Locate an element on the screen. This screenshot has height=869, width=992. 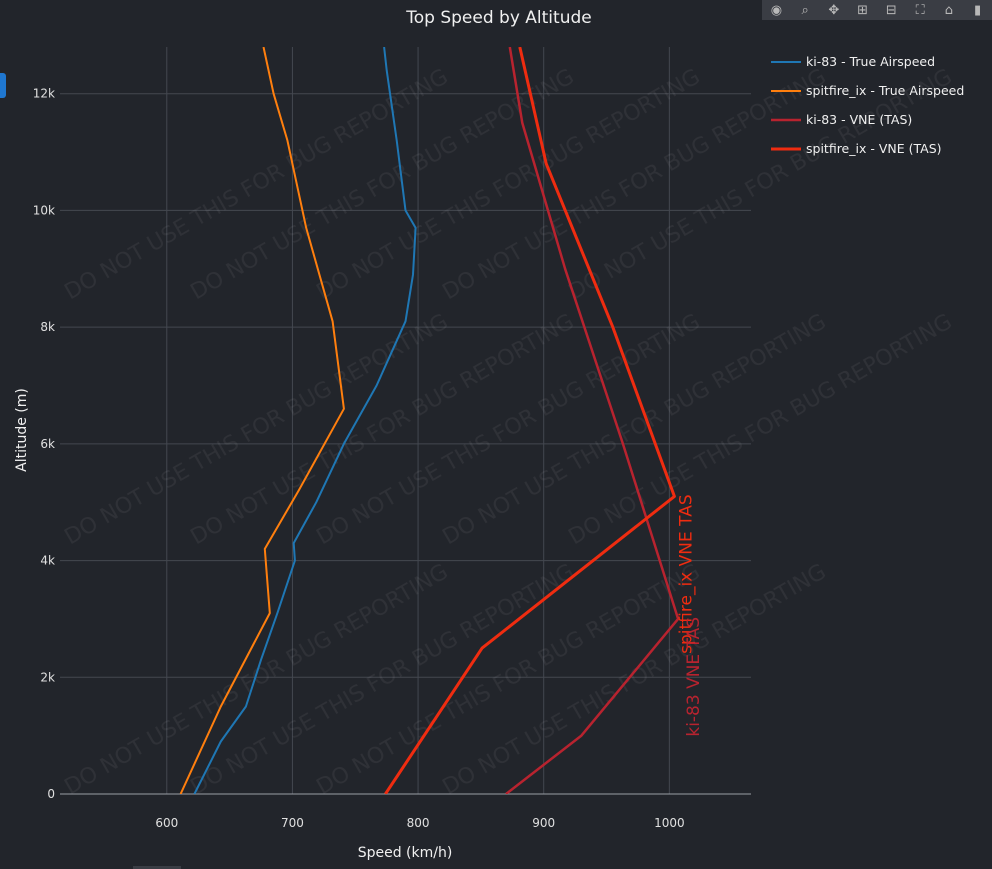
camera-icon: ◉ is located at coordinates (776, 10).